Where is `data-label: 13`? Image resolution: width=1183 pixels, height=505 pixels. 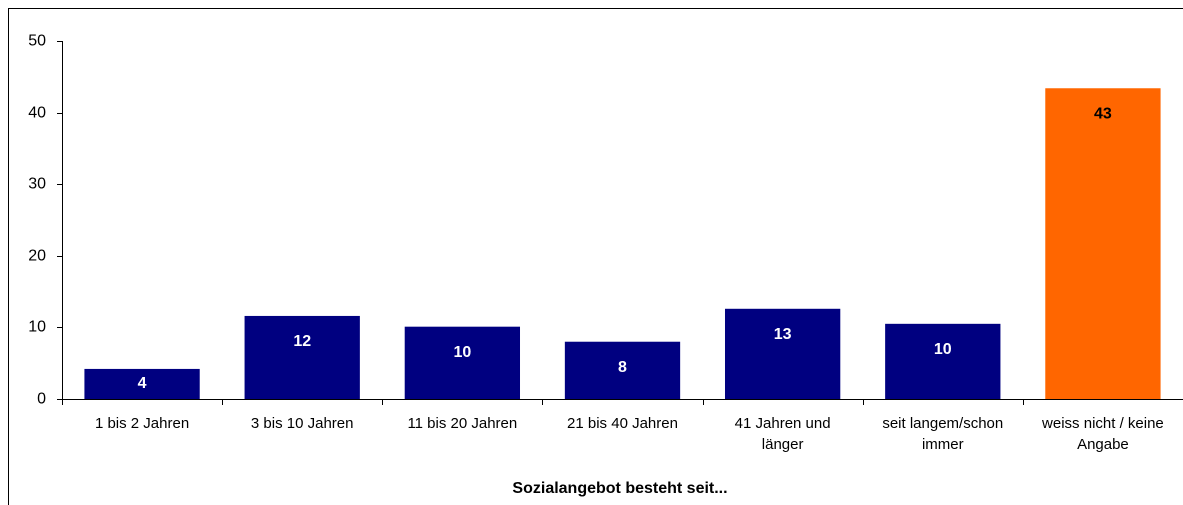 data-label: 13 is located at coordinates (783, 334).